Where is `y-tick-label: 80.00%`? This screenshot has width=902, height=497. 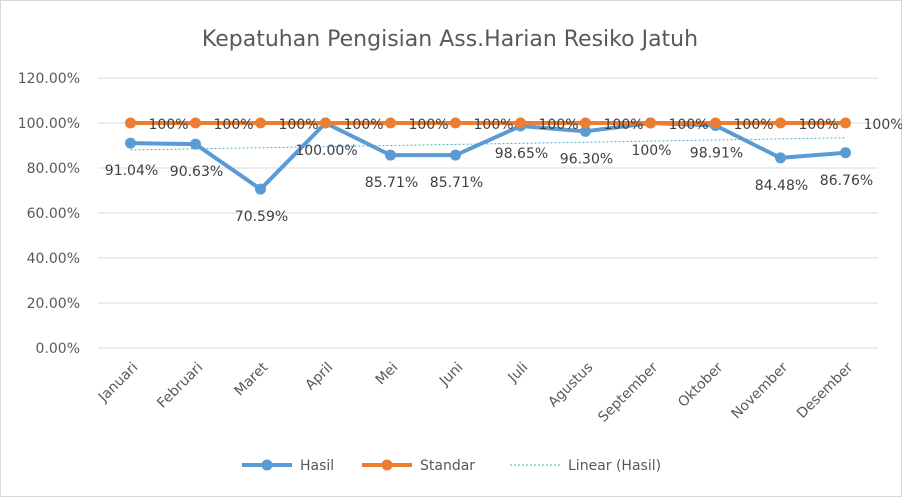 y-tick-label: 80.00% is located at coordinates (53, 169).